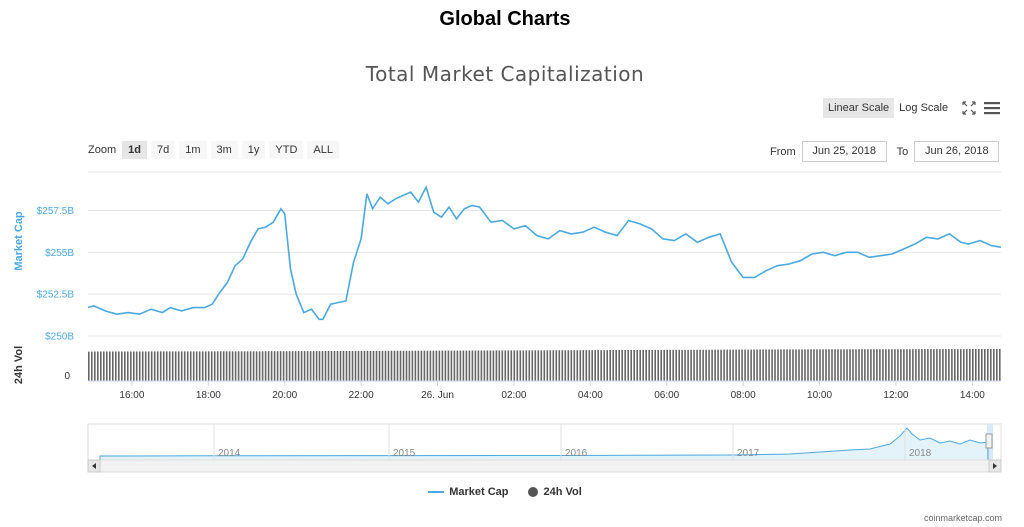  Describe the element at coordinates (783, 151) in the screenshot. I see `from-label: From` at that location.